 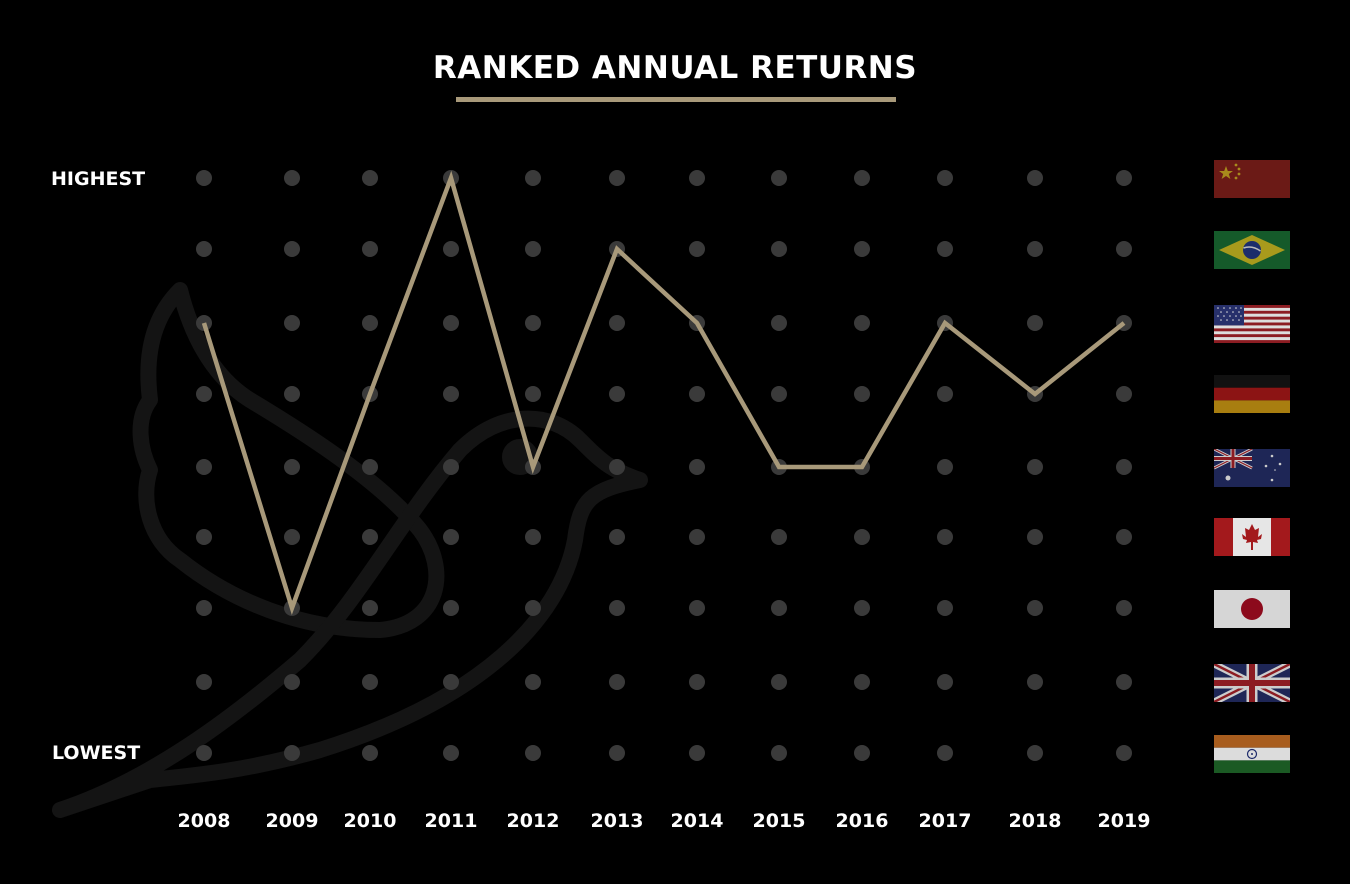 I want to click on canada-flag, so click(x=1252, y=537).